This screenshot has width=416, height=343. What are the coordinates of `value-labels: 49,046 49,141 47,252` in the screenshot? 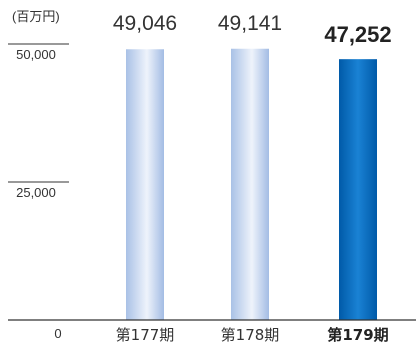 It's located at (252, 29).